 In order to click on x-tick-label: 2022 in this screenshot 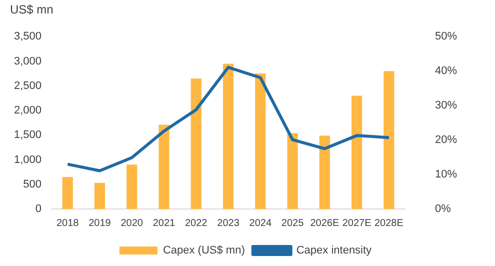, I will do `click(196, 223)`.